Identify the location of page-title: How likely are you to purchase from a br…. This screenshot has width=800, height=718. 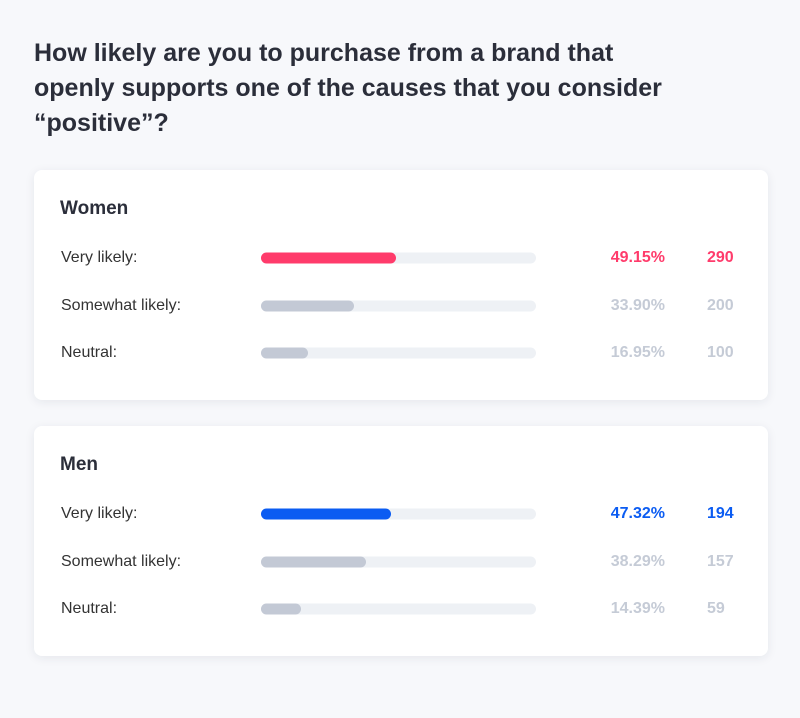
(348, 88).